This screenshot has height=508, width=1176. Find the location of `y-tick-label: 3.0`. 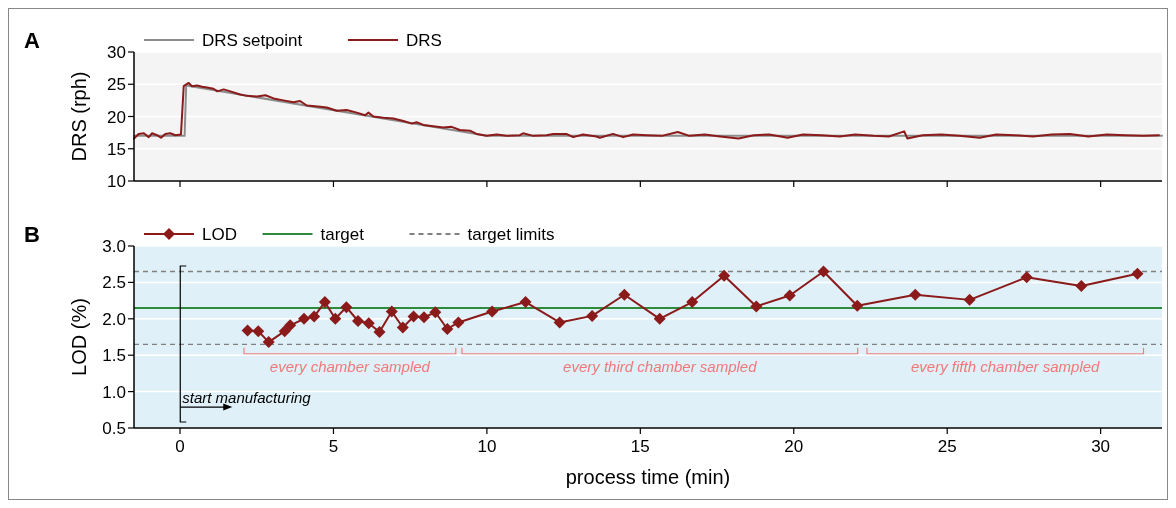

y-tick-label: 3.0 is located at coordinates (114, 246).